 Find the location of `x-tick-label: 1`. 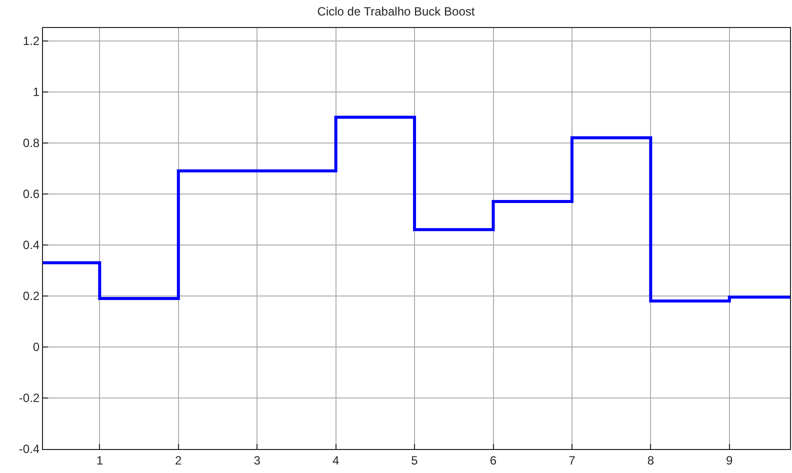

x-tick-label: 1 is located at coordinates (100, 460).